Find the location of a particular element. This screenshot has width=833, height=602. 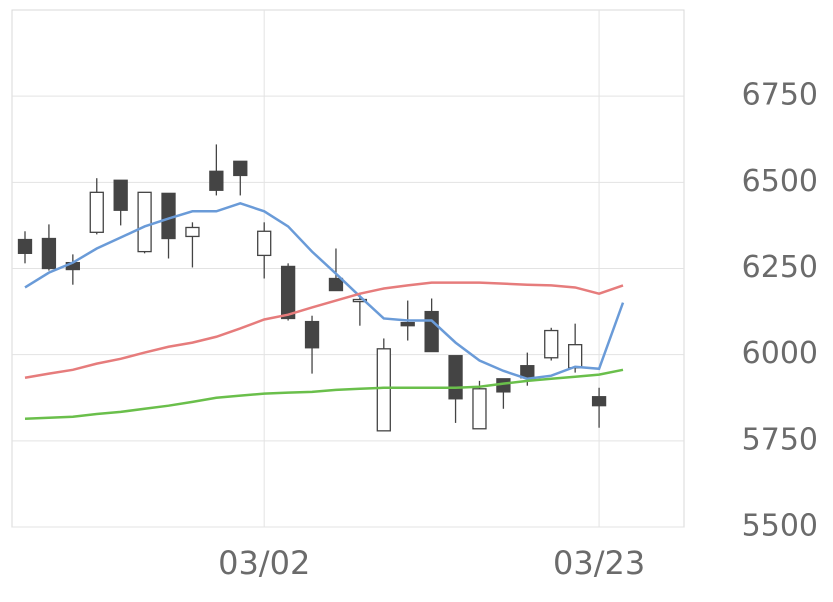

y-tick-label: 5750 is located at coordinates (780, 439).